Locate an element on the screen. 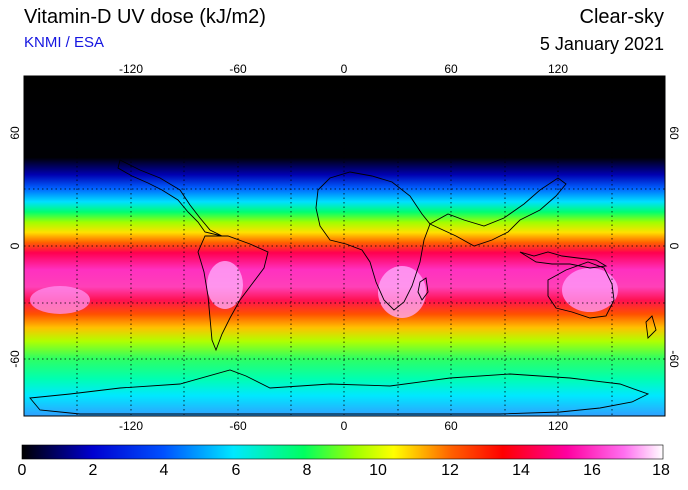  lon-tick-bottom: -120 is located at coordinates (131, 426).